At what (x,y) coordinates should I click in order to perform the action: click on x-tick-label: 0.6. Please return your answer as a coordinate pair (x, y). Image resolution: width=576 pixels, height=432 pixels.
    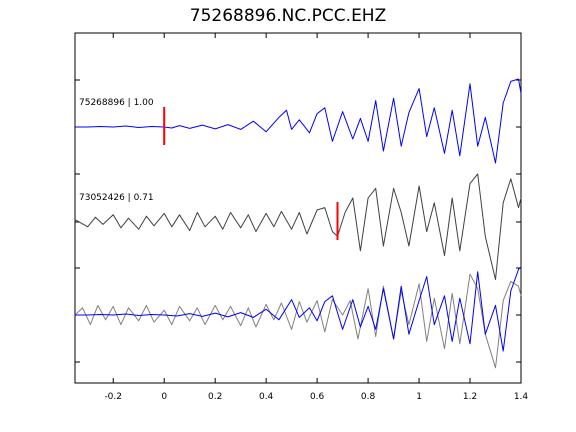
    Looking at the image, I should click on (317, 397).